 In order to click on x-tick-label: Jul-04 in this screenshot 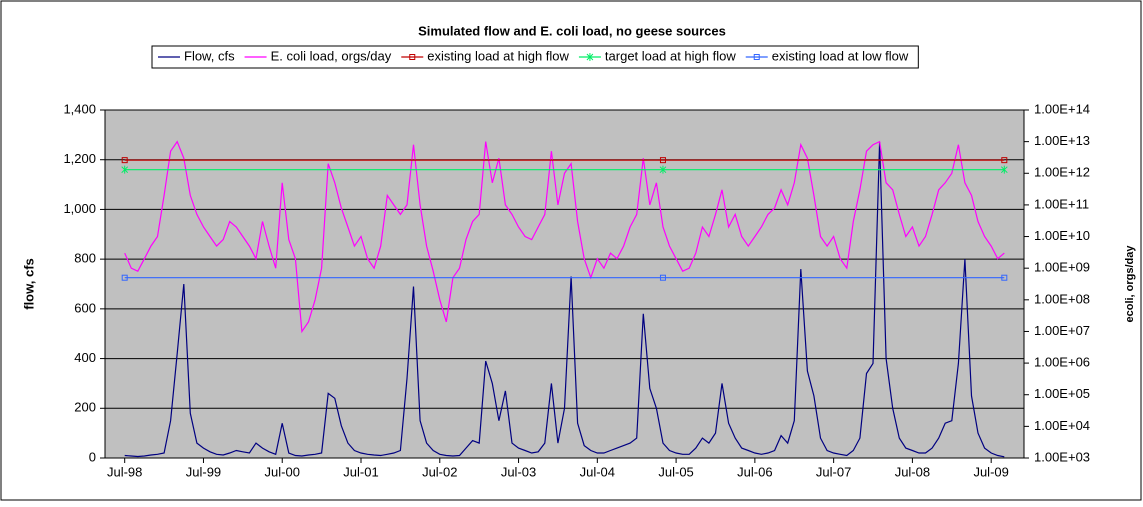, I will do `click(597, 471)`.